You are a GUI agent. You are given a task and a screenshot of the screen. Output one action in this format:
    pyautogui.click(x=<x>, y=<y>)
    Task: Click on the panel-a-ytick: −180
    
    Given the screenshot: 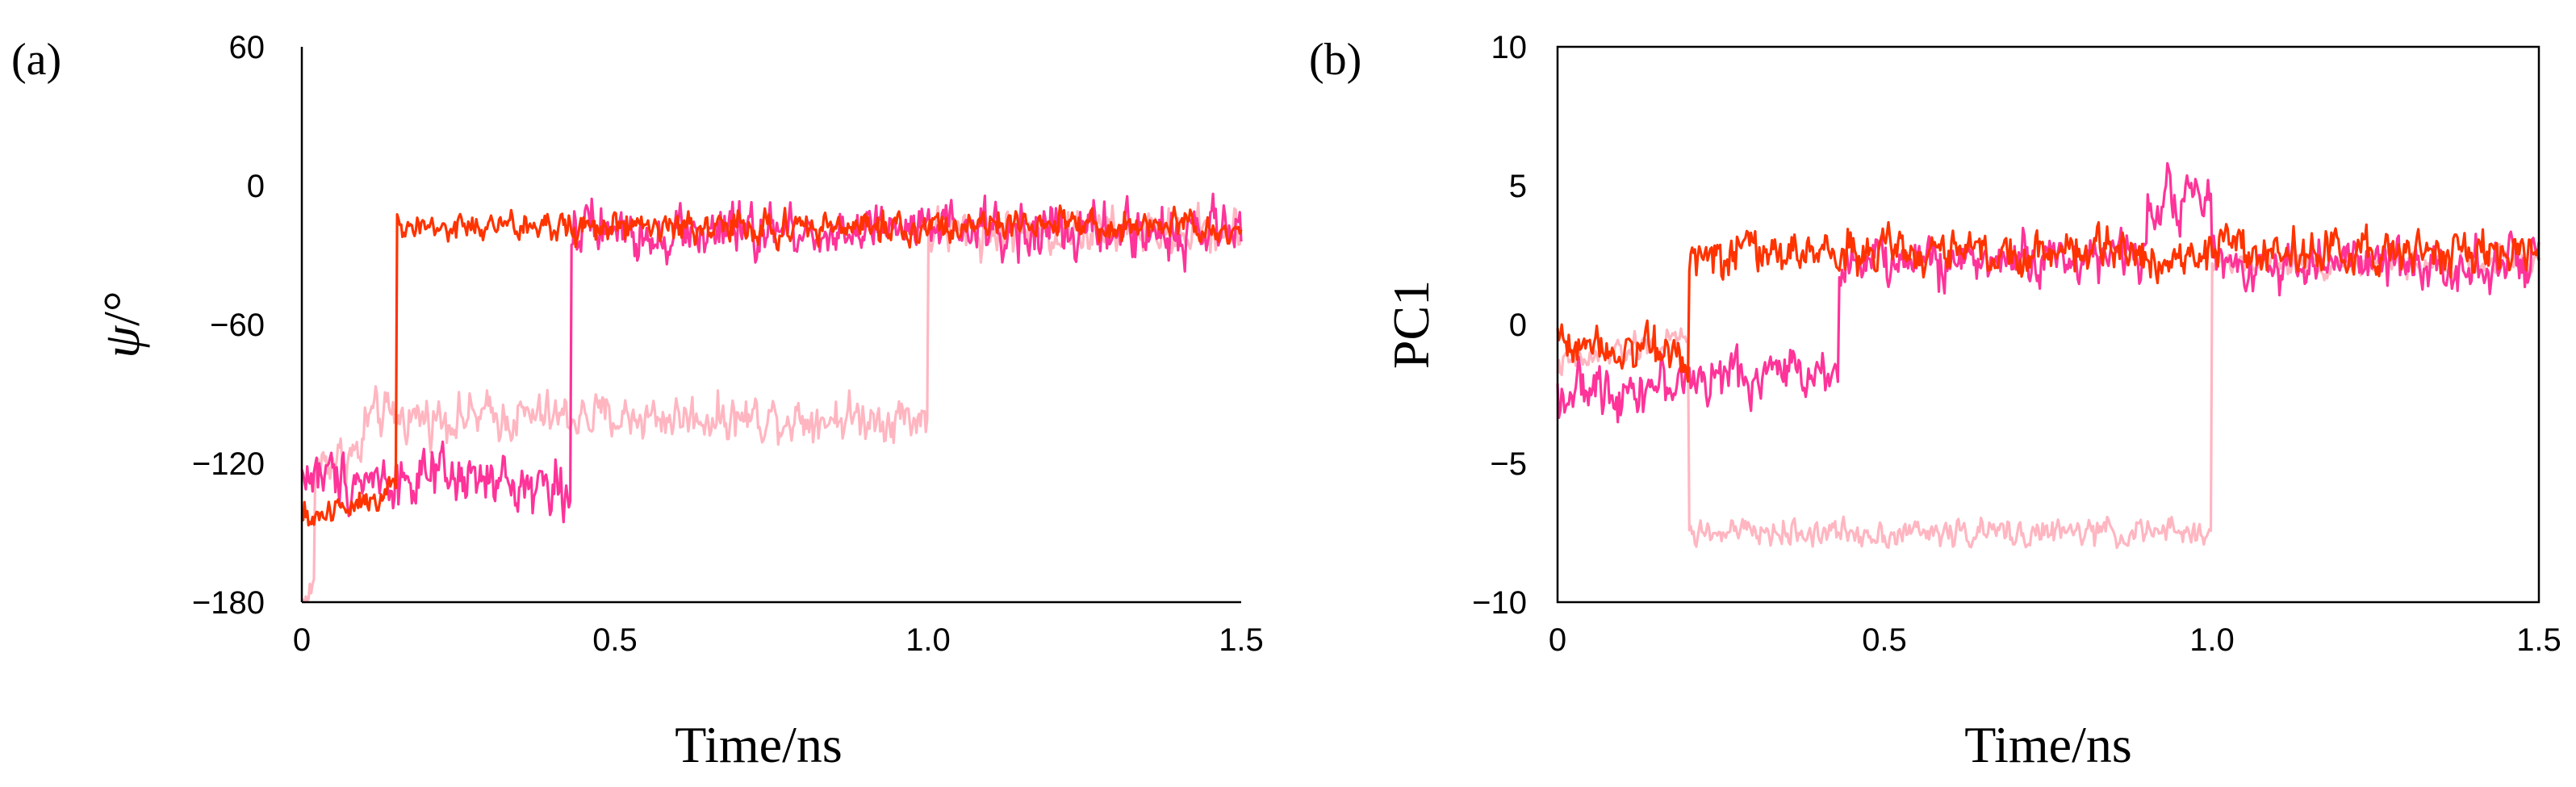 What is the action you would take?
    pyautogui.click(x=228, y=603)
    